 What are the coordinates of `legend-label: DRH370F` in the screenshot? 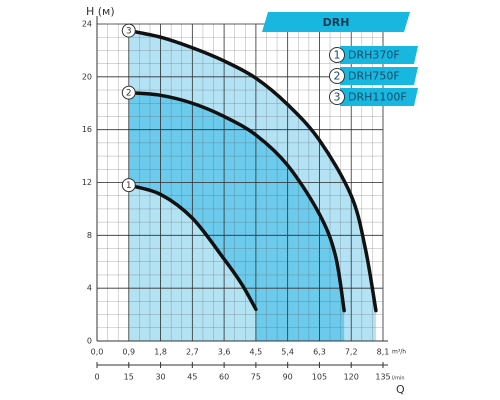 It's located at (374, 55).